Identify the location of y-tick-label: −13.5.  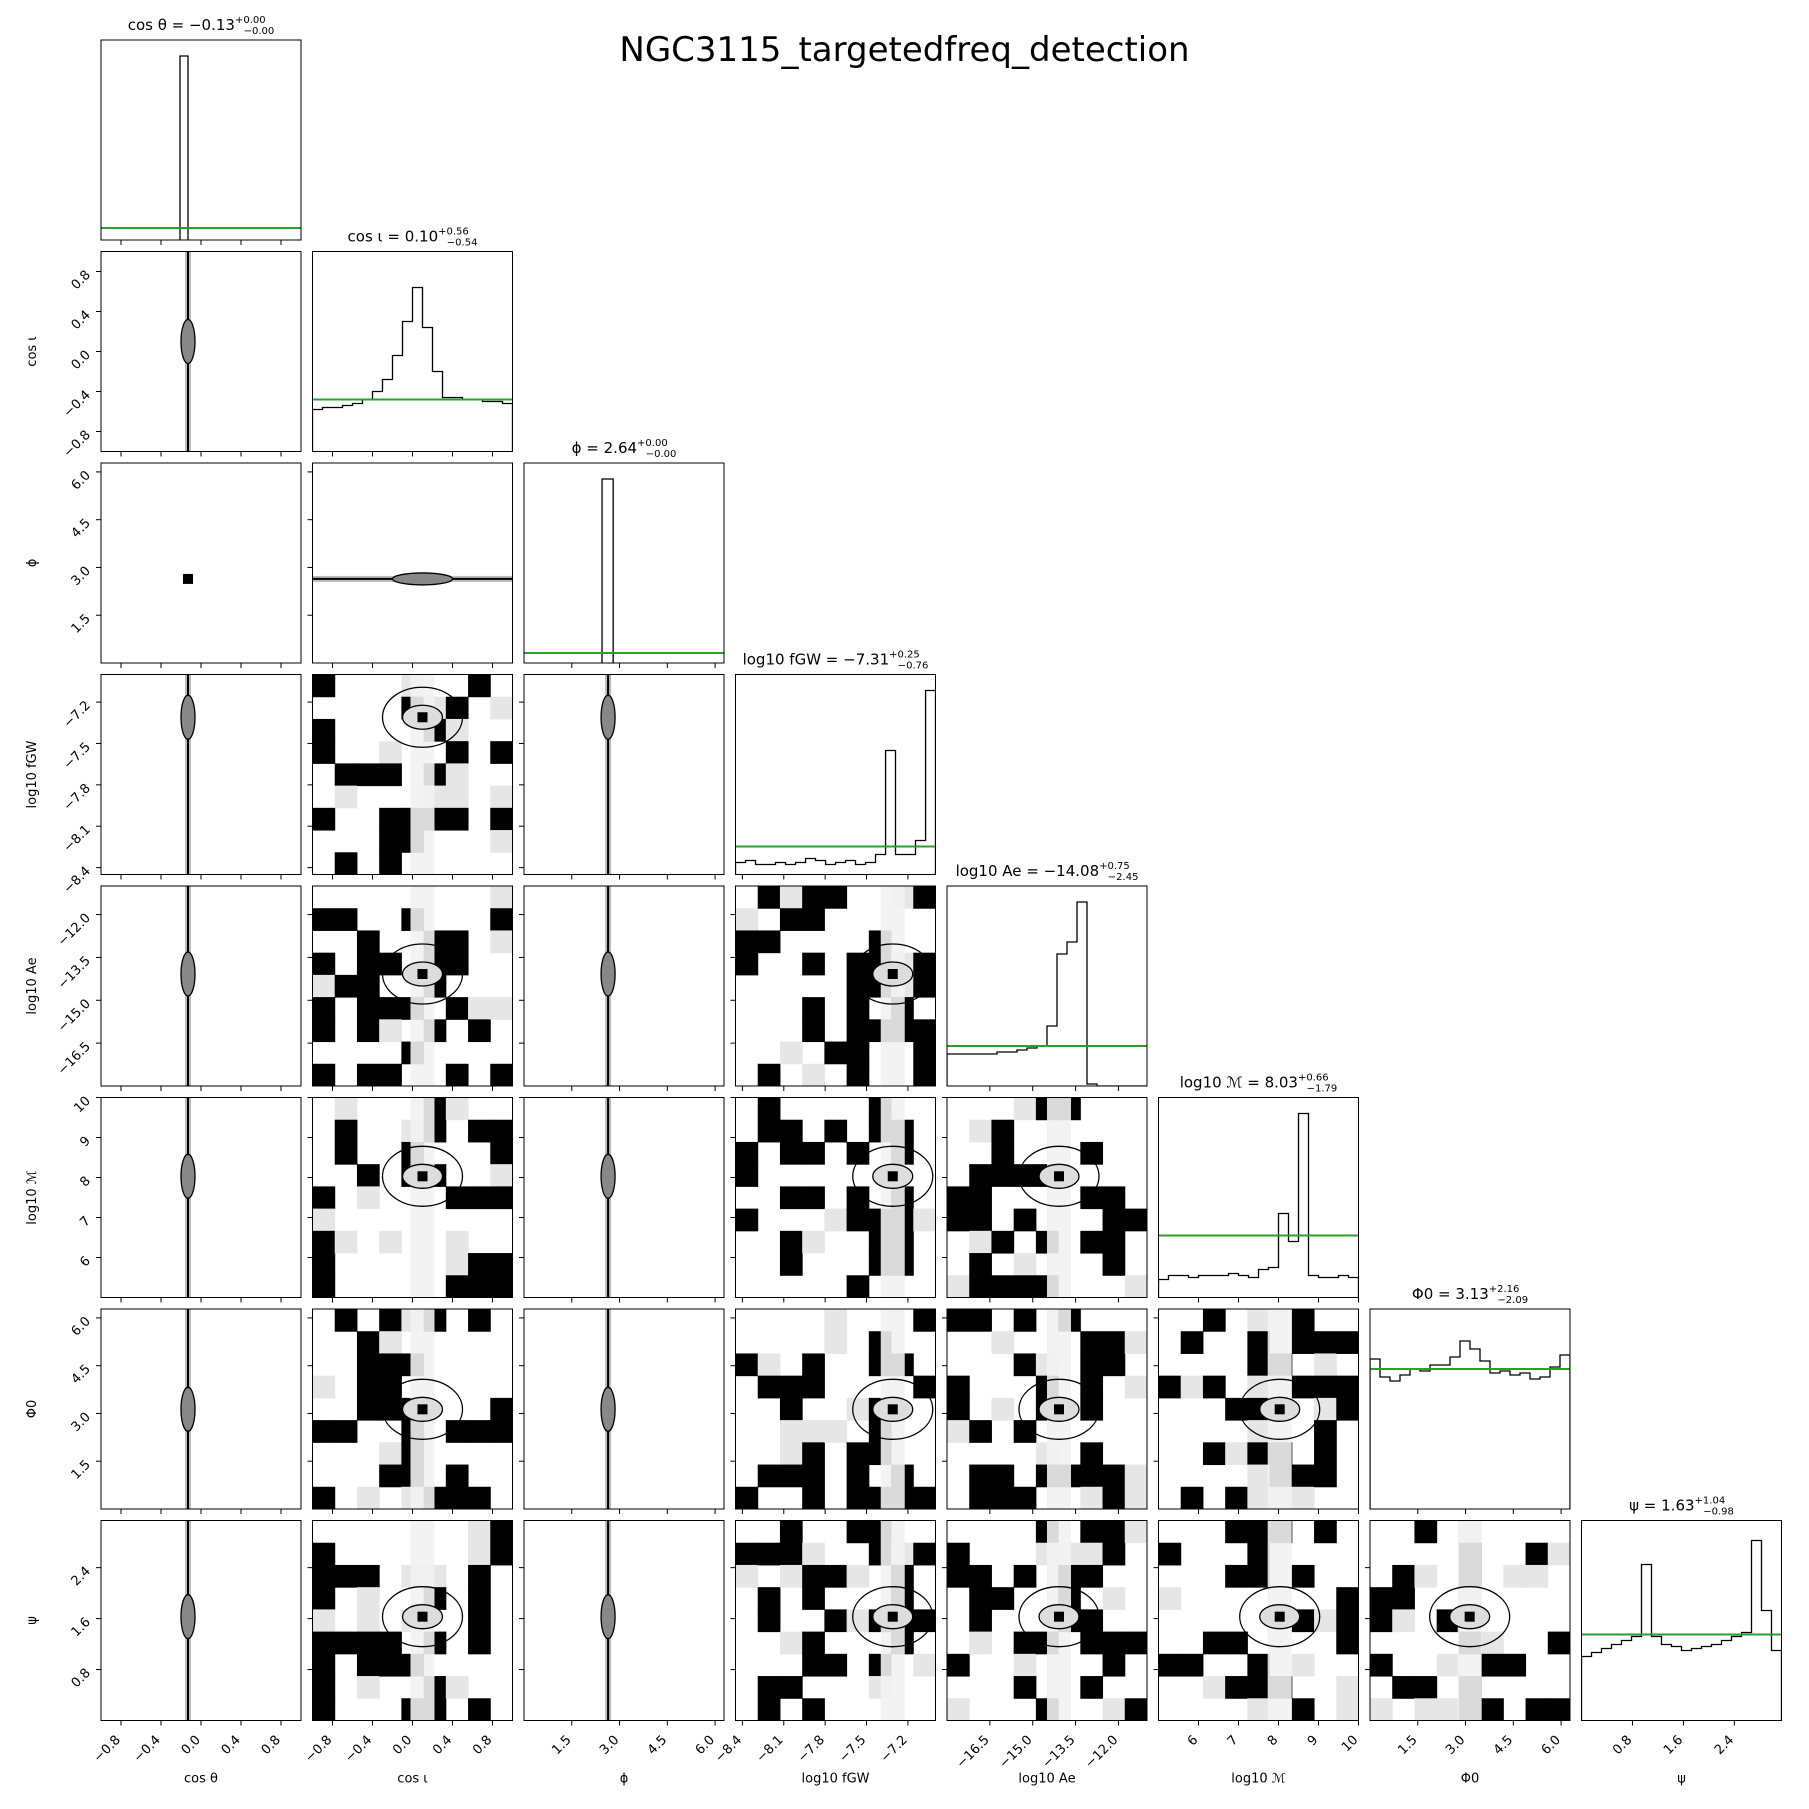
(74, 973).